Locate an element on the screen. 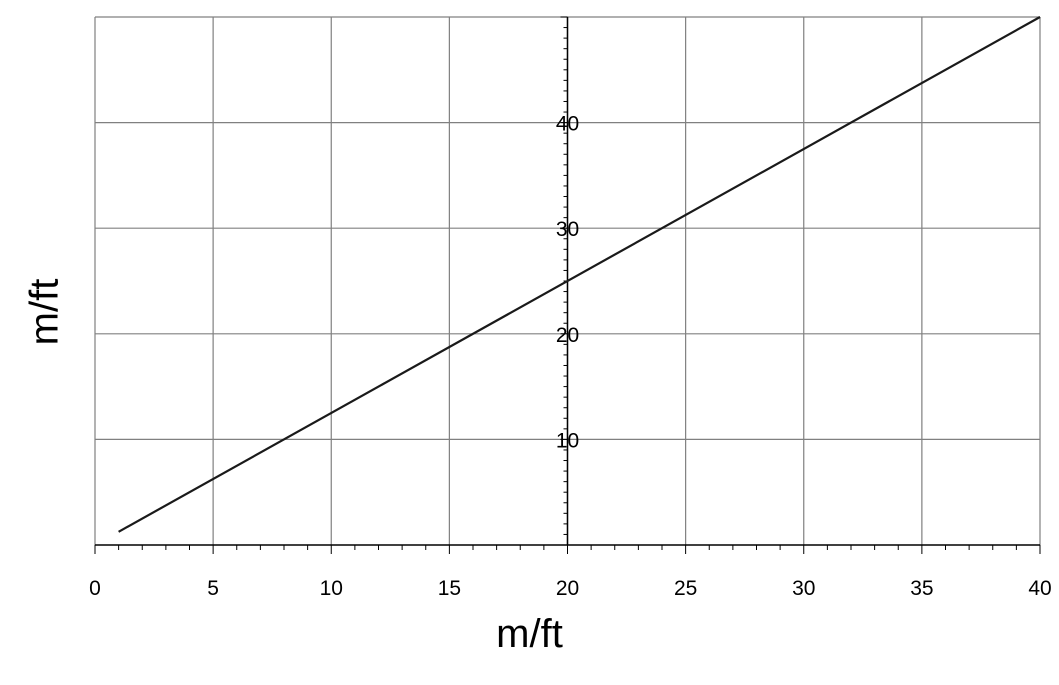 This screenshot has width=1059, height=685. x-axis-title: m/ft is located at coordinates (529, 634).